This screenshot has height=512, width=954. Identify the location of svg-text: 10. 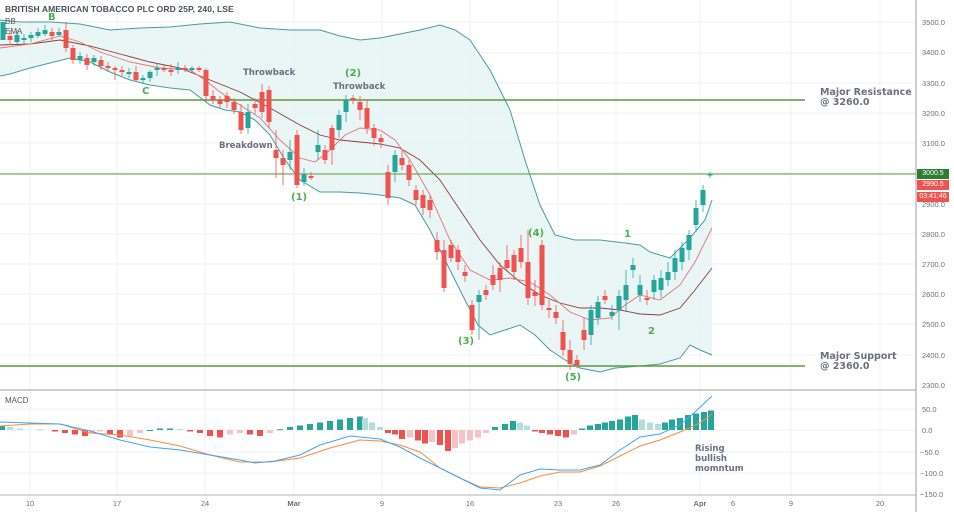
(30, 503).